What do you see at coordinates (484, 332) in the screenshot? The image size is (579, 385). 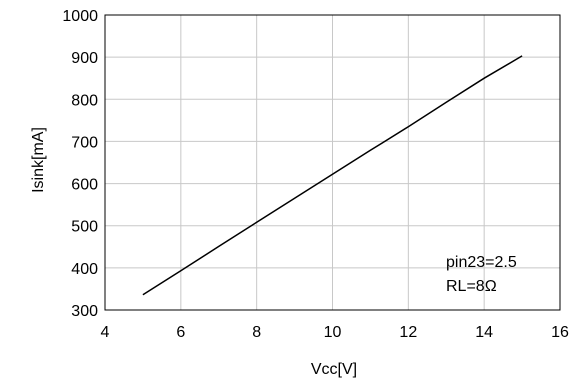 I see `x-tick-label: 14` at bounding box center [484, 332].